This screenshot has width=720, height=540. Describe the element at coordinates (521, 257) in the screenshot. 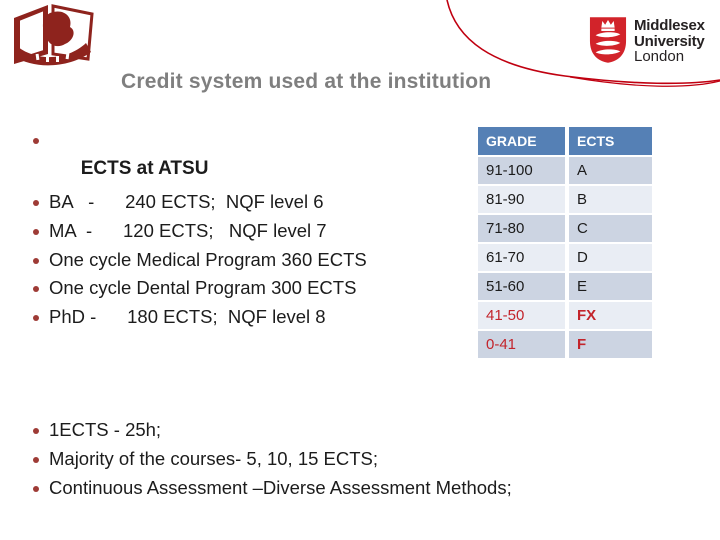

I see `table-cell-grade: 61-70` at that location.